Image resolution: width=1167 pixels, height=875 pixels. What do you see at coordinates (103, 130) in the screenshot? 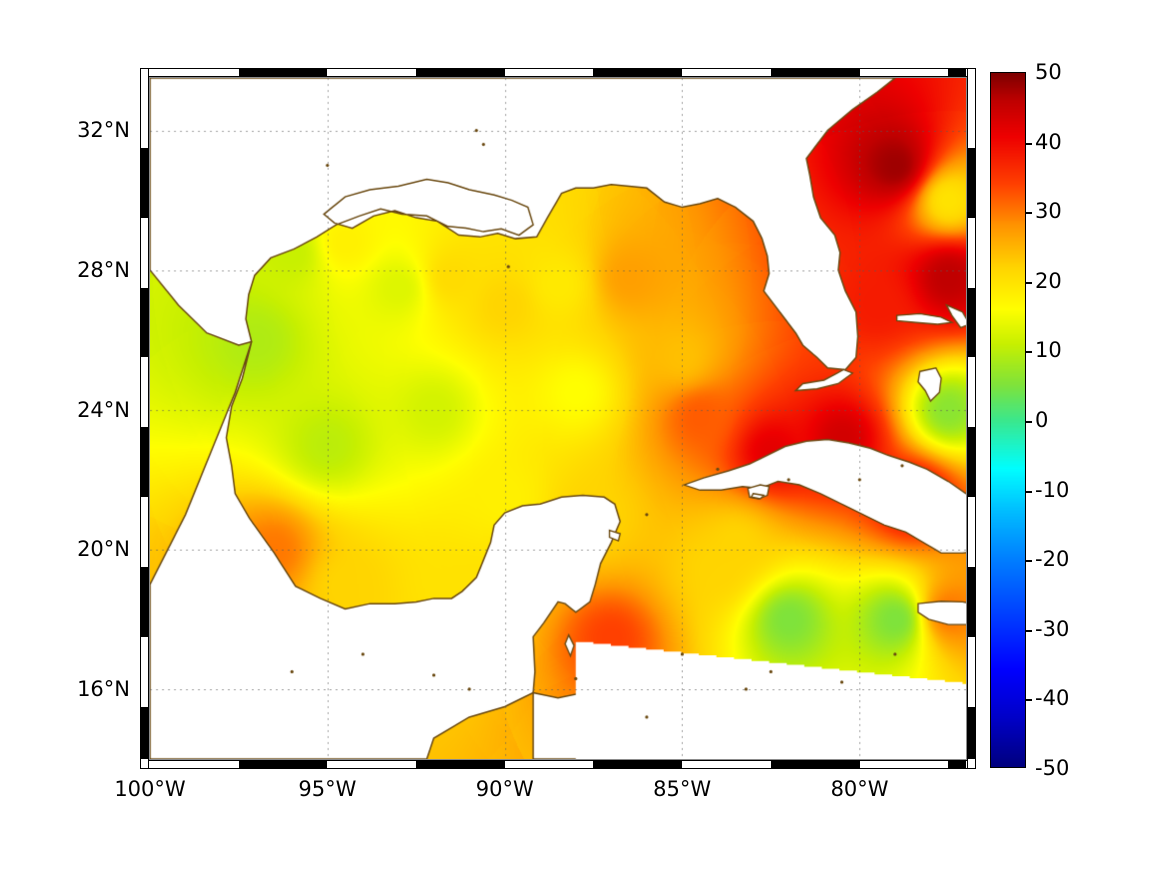
I see `latitude-tick-label: 32°N` at bounding box center [103, 130].